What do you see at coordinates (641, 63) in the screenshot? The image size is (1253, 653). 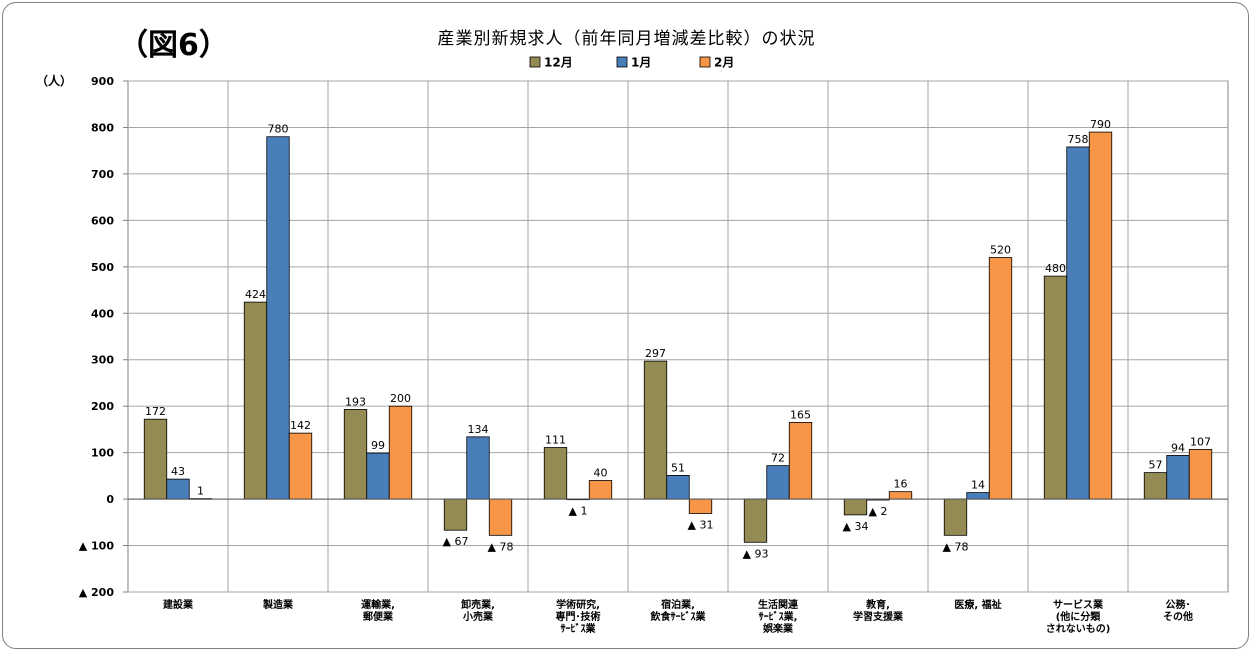 I see `legend-label: 1月` at bounding box center [641, 63].